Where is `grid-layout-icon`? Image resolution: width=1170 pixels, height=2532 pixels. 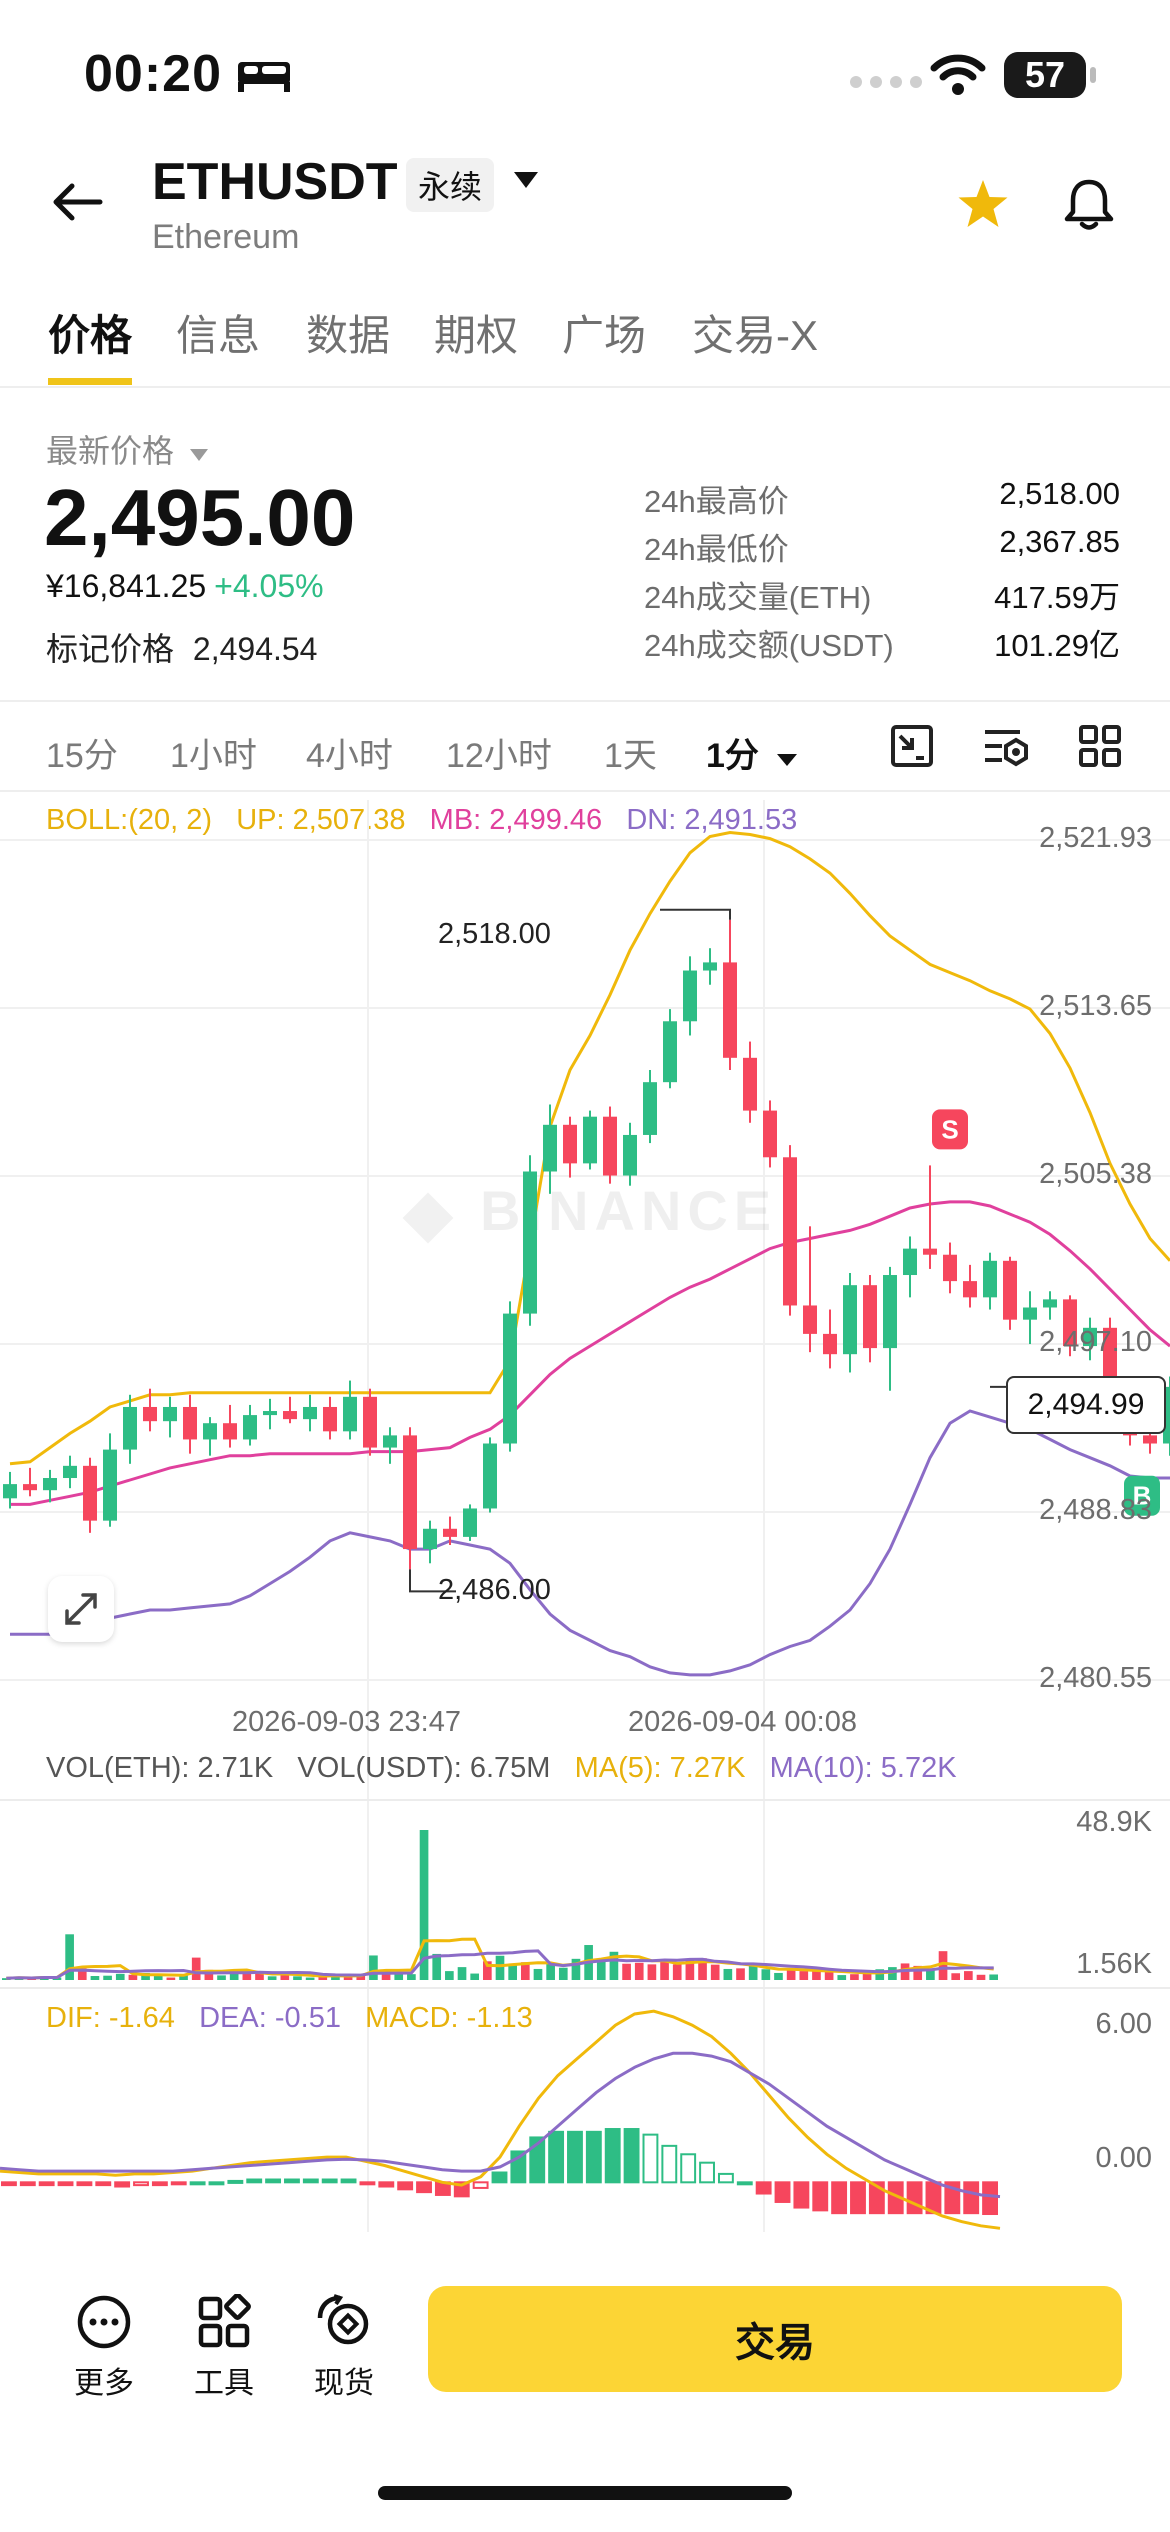
grid-layout-icon is located at coordinates (1100, 748).